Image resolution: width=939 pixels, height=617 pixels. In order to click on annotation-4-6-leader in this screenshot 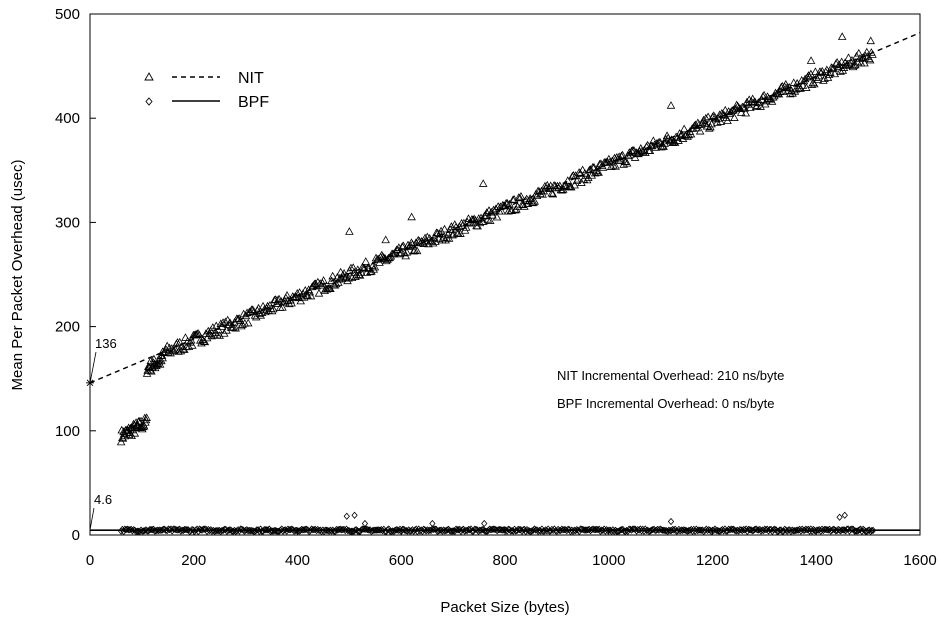, I will do `click(92, 519)`.